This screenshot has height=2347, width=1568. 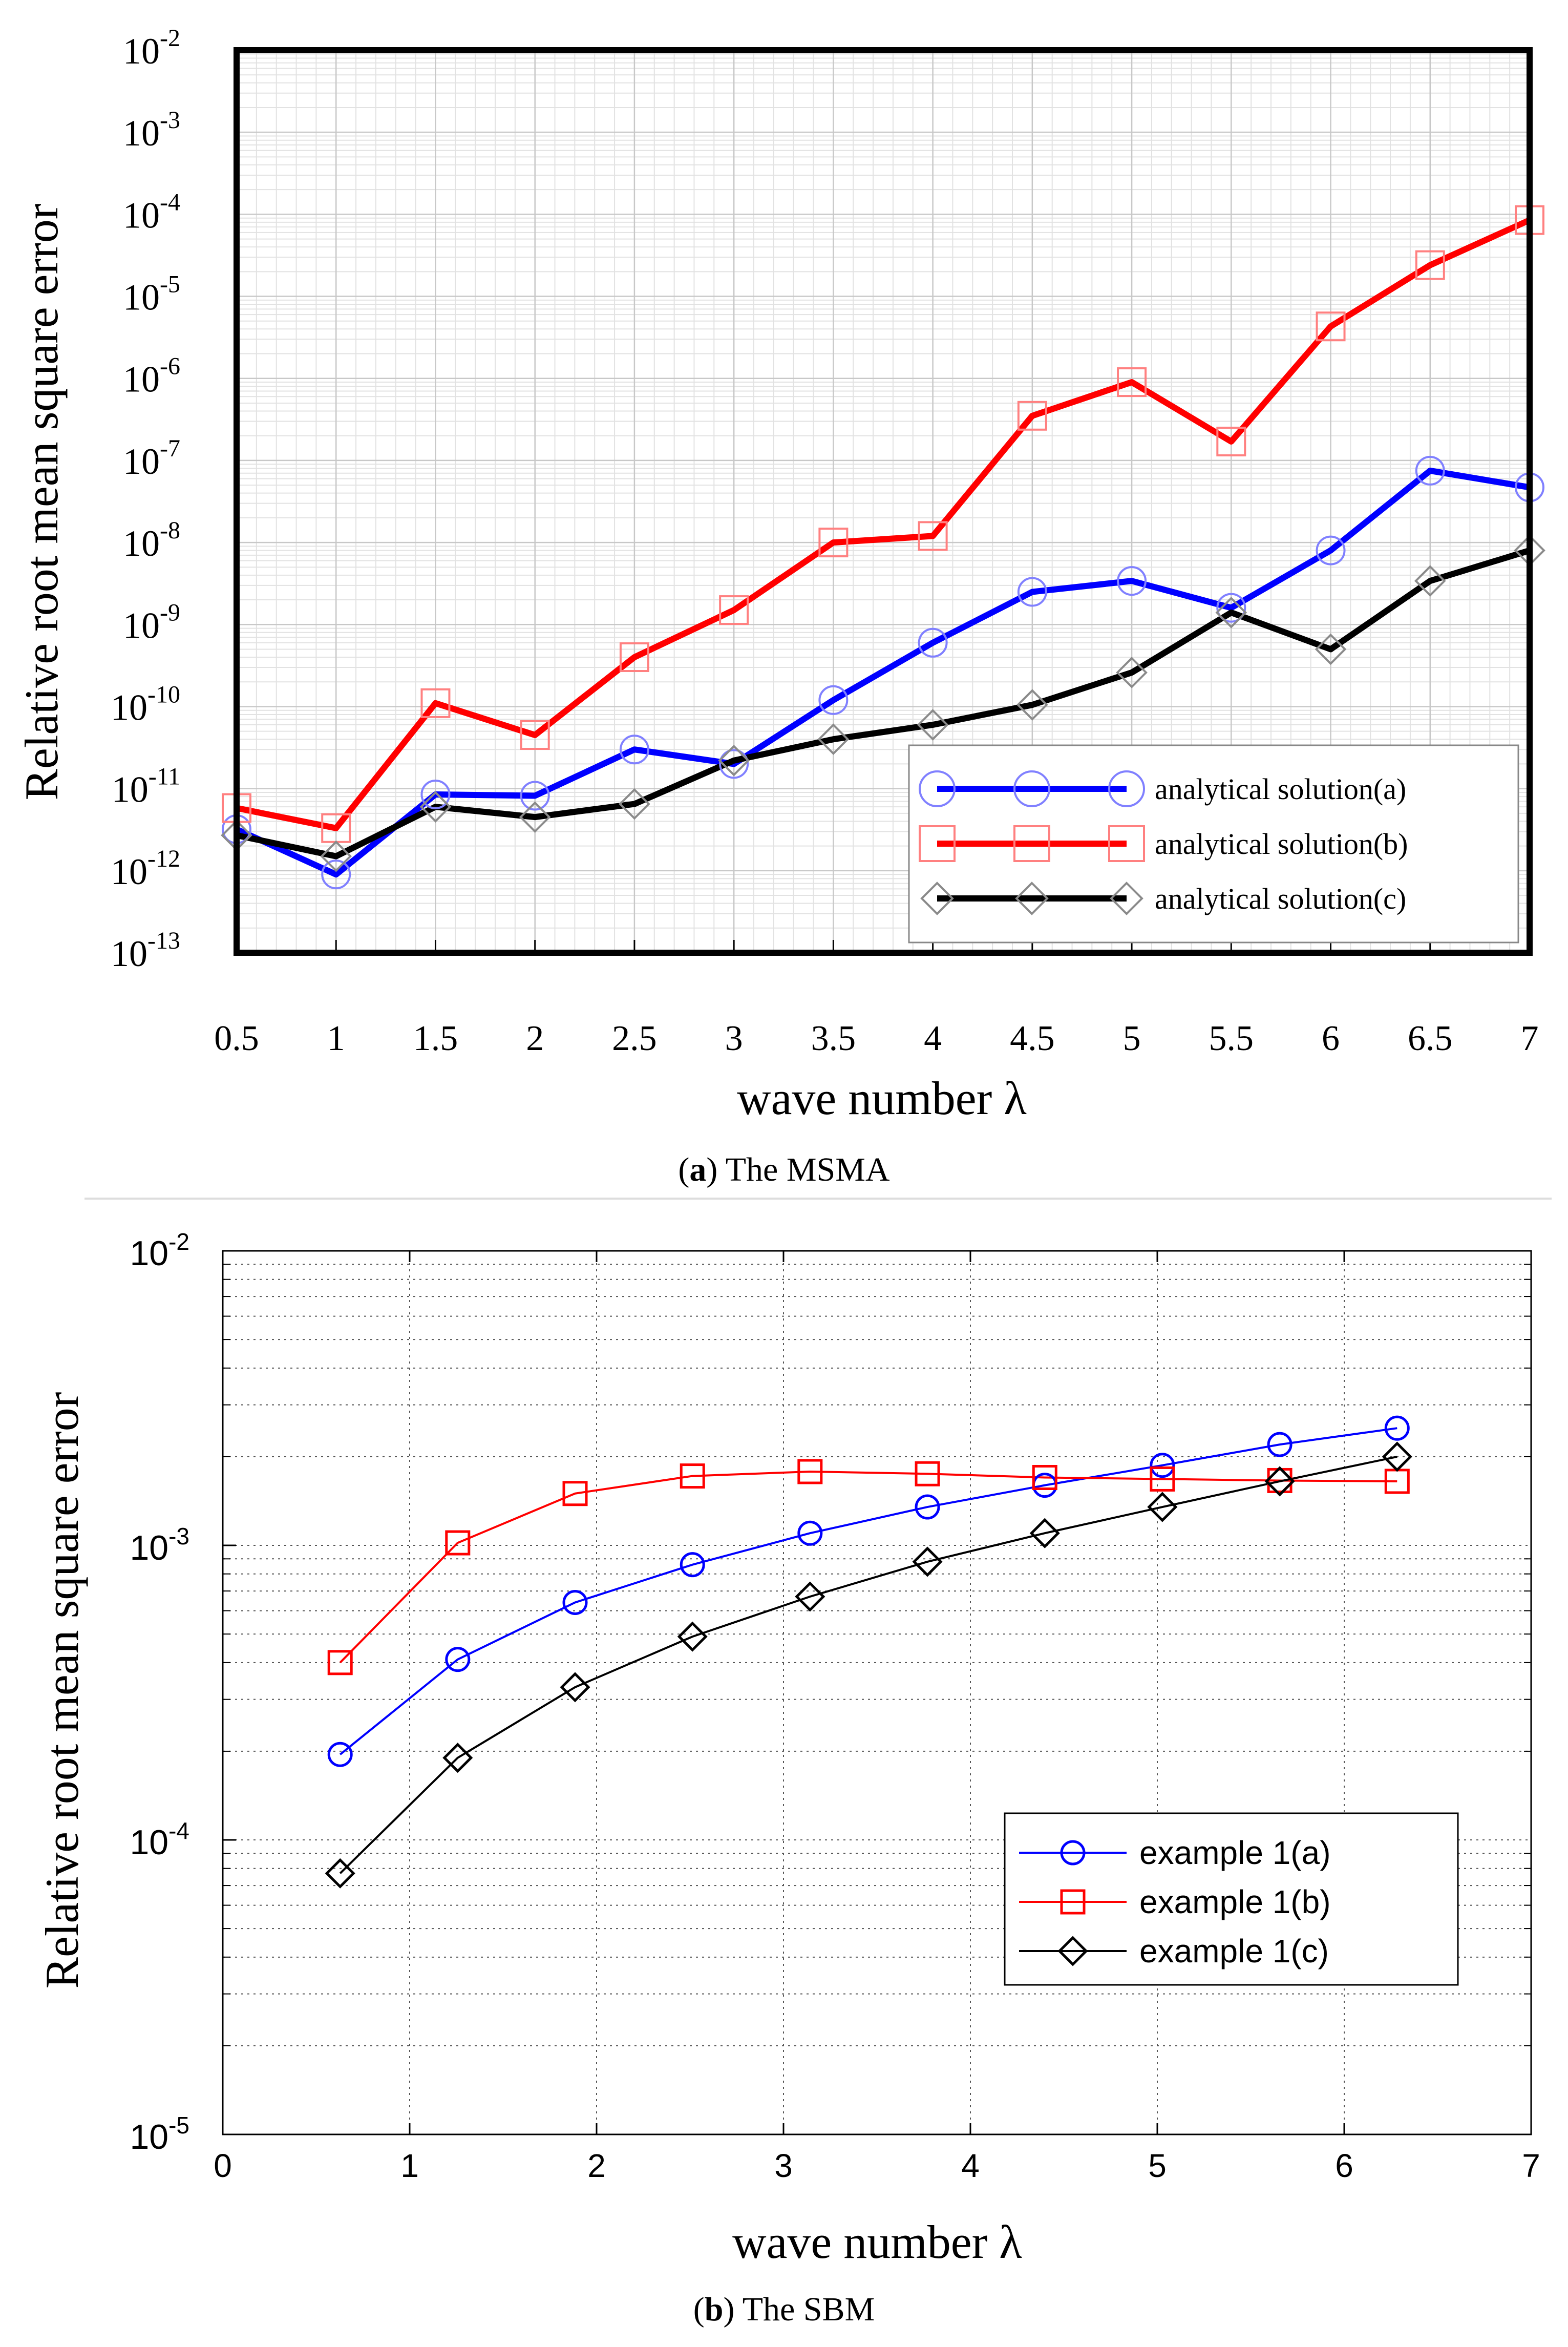 I want to click on panel-a-caption: (a) The MSMA, so click(x=783, y=1169).